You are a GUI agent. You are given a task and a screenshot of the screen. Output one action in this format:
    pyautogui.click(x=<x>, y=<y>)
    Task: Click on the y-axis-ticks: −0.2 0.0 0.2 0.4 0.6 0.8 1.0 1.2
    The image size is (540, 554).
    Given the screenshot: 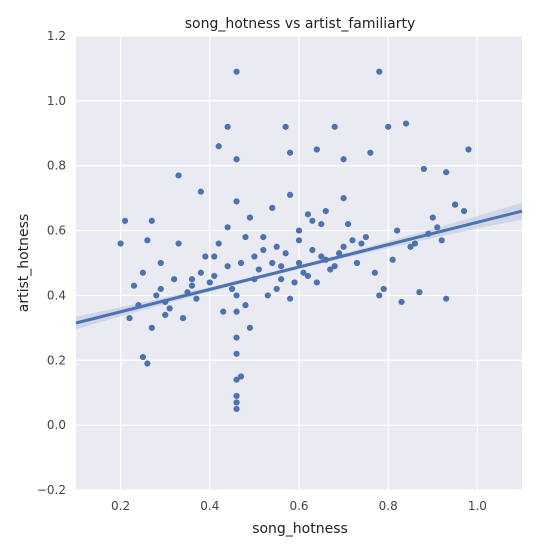 What is the action you would take?
    pyautogui.click(x=51, y=263)
    